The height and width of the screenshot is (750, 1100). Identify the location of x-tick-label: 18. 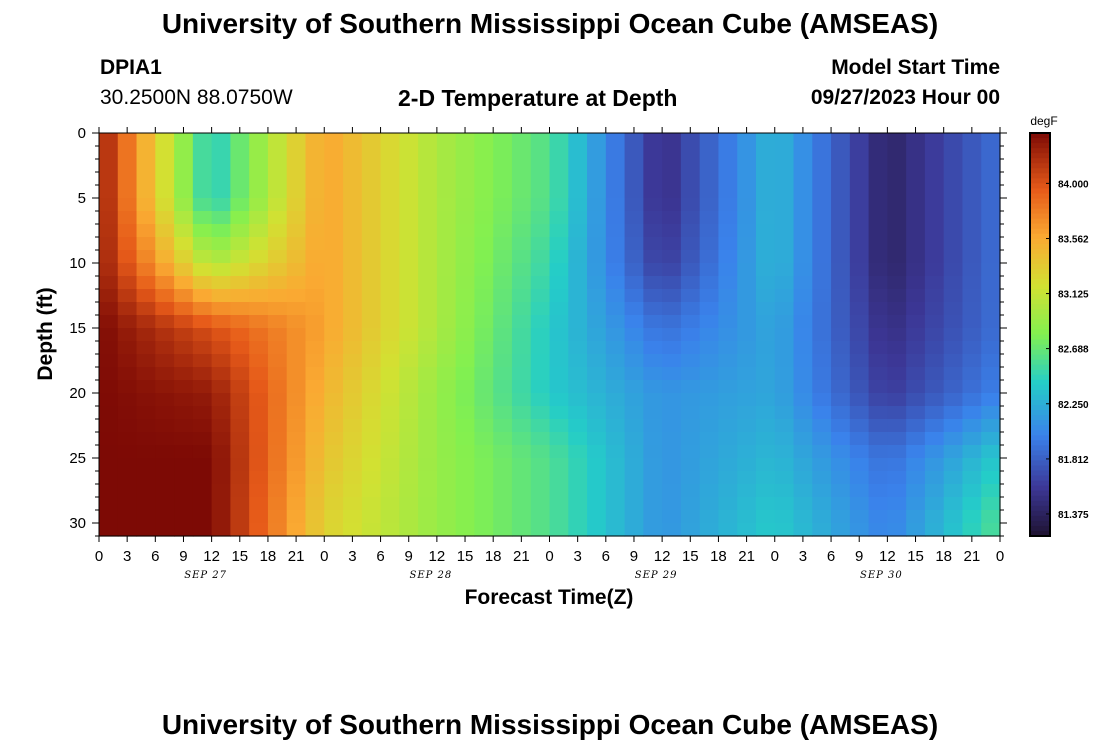
(493, 556).